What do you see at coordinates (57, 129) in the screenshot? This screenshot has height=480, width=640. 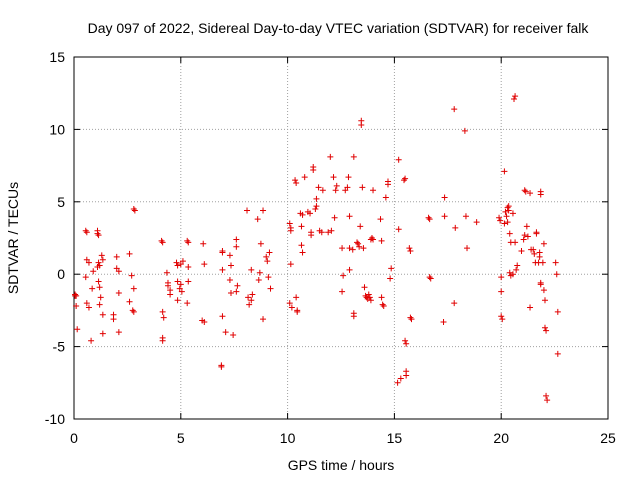 I see `y-tick-label: 10` at bounding box center [57, 129].